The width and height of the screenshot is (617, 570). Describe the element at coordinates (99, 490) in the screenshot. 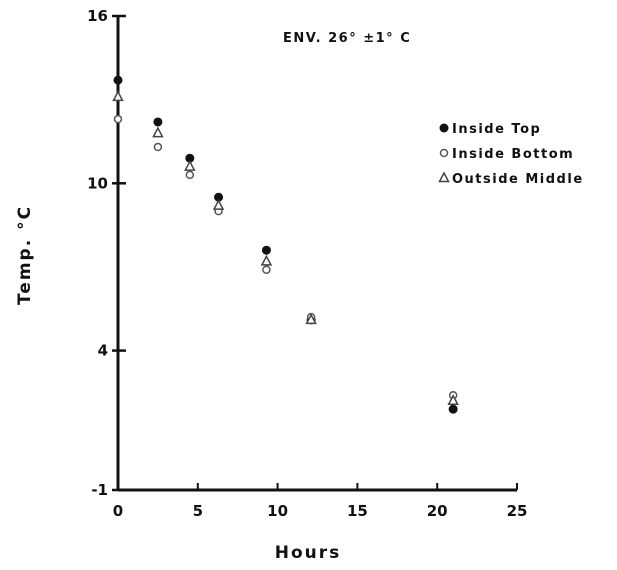

I see `y-tick-label: -1` at that location.